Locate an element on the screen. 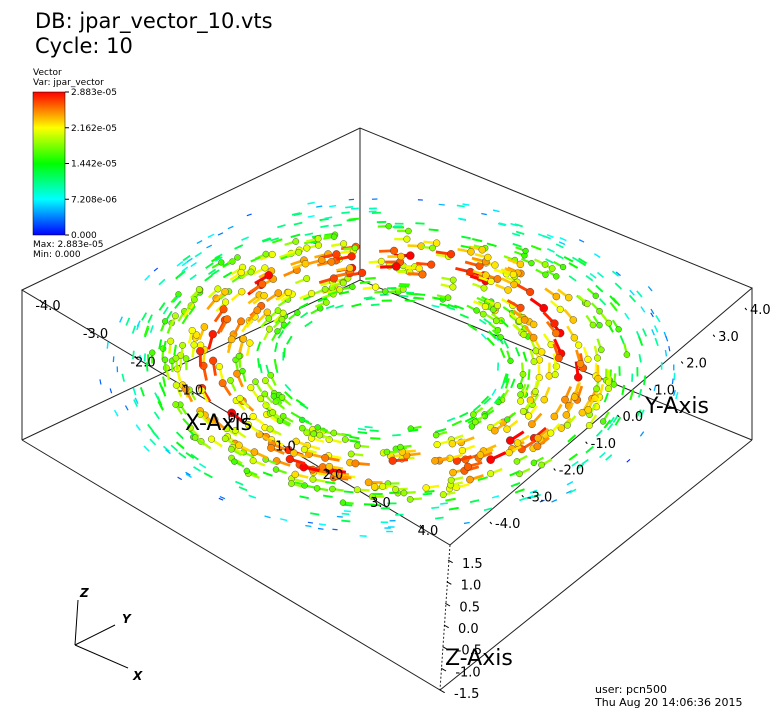 Image resolution: width=777 pixels, height=719 pixels. y-tick-label: -1.0 is located at coordinates (603, 444).